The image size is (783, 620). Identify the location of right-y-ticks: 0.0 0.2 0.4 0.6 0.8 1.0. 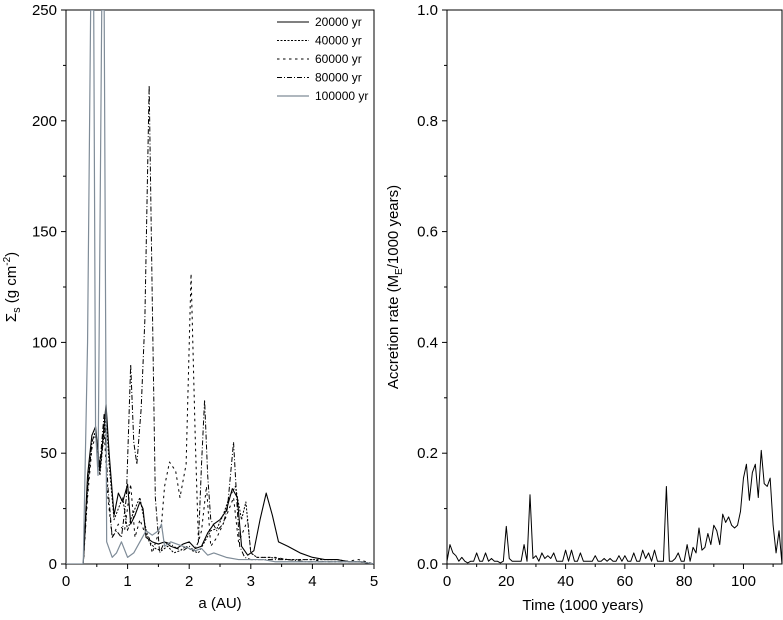
(432, 287).